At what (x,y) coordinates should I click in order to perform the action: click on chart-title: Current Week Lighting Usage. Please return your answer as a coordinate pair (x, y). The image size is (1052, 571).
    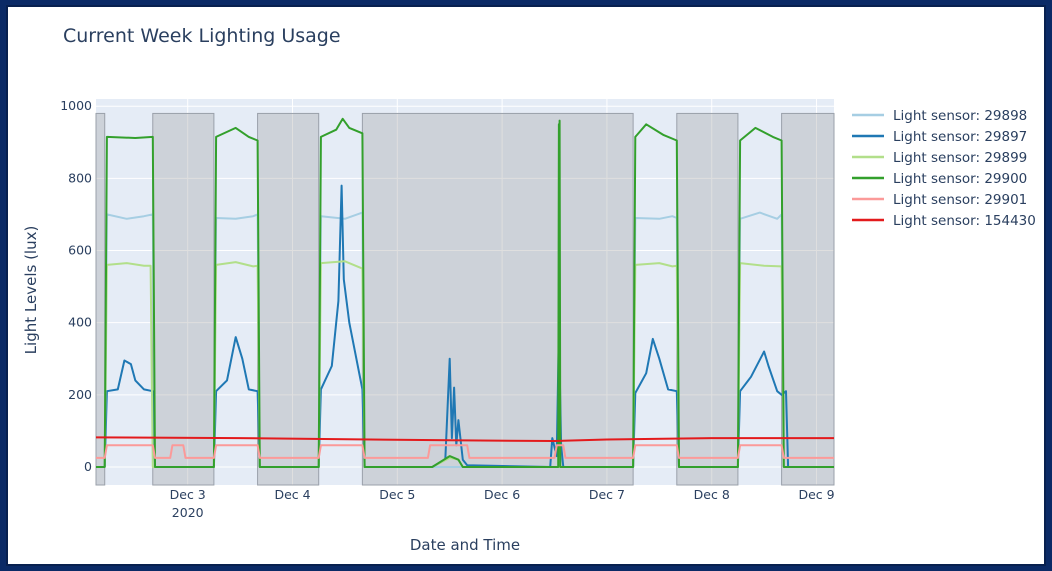
    Looking at the image, I should click on (202, 36).